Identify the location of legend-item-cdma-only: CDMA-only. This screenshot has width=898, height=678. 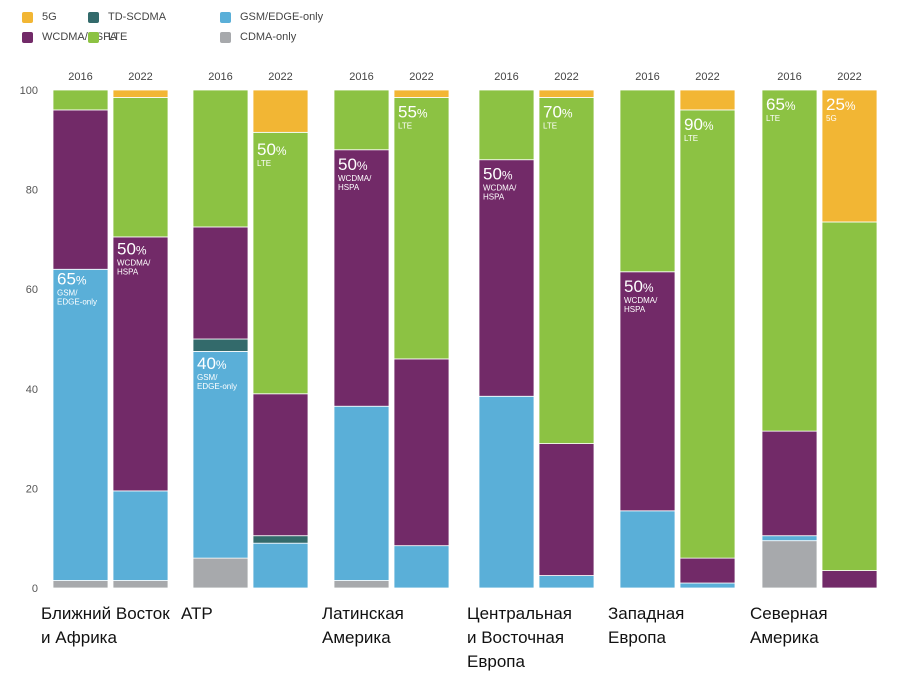
(258, 37).